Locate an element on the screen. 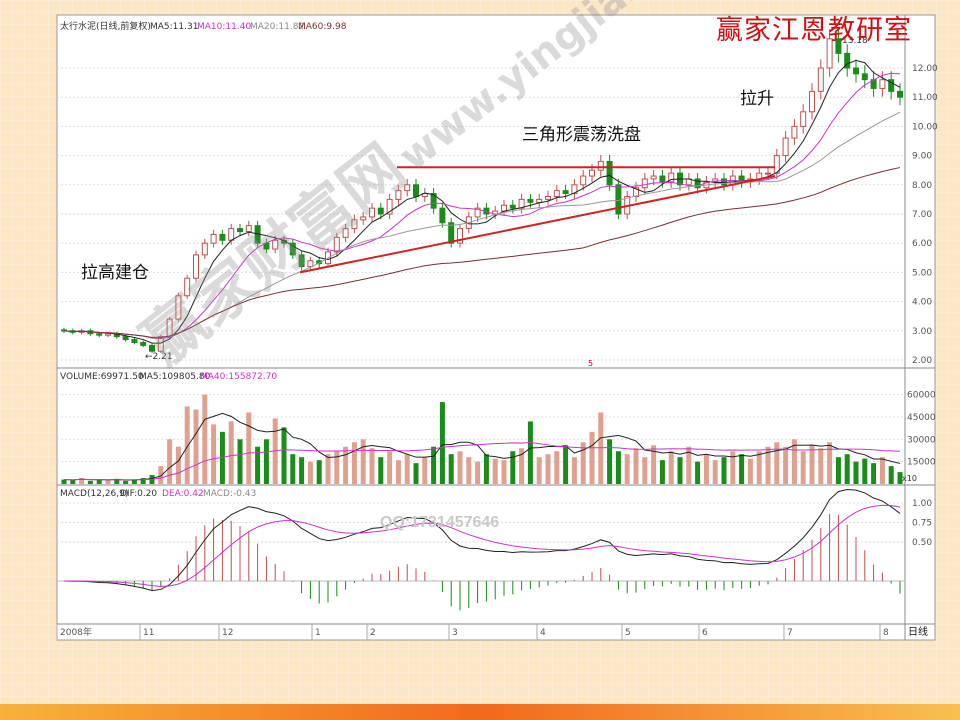  x-tick-label: 7 is located at coordinates (790, 633).